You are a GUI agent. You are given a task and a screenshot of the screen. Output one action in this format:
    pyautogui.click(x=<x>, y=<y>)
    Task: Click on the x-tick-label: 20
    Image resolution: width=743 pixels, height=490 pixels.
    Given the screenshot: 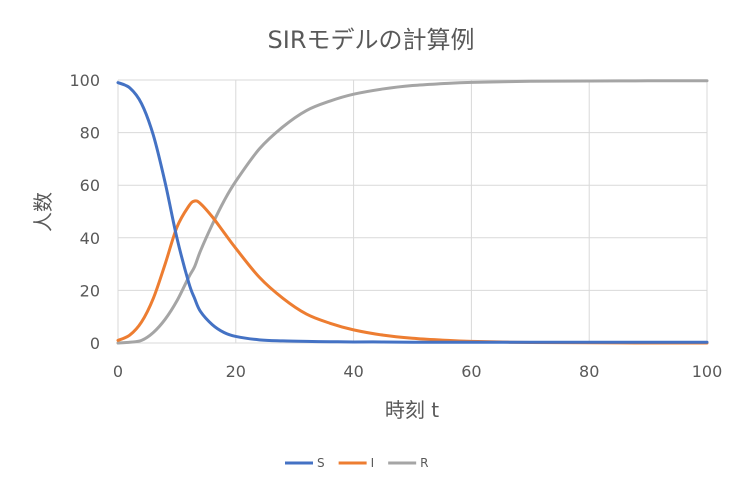 What is the action you would take?
    pyautogui.click(x=236, y=371)
    